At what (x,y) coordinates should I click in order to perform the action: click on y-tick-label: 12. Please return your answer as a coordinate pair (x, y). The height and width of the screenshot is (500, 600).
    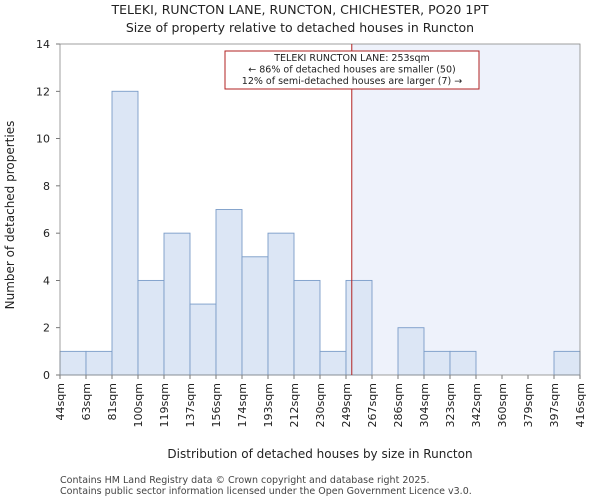
    Looking at the image, I should click on (43, 91).